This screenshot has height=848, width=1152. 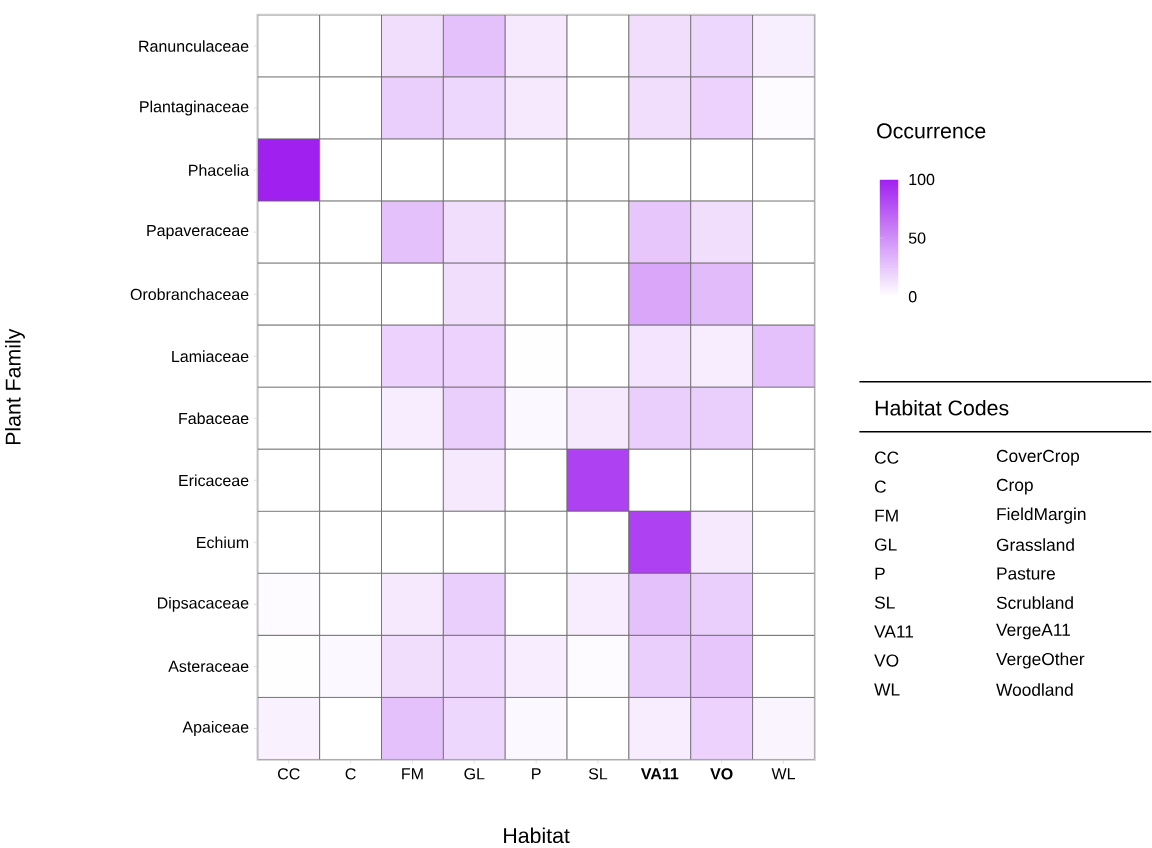 What do you see at coordinates (1014, 487) in the screenshot?
I see `text: Crop` at bounding box center [1014, 487].